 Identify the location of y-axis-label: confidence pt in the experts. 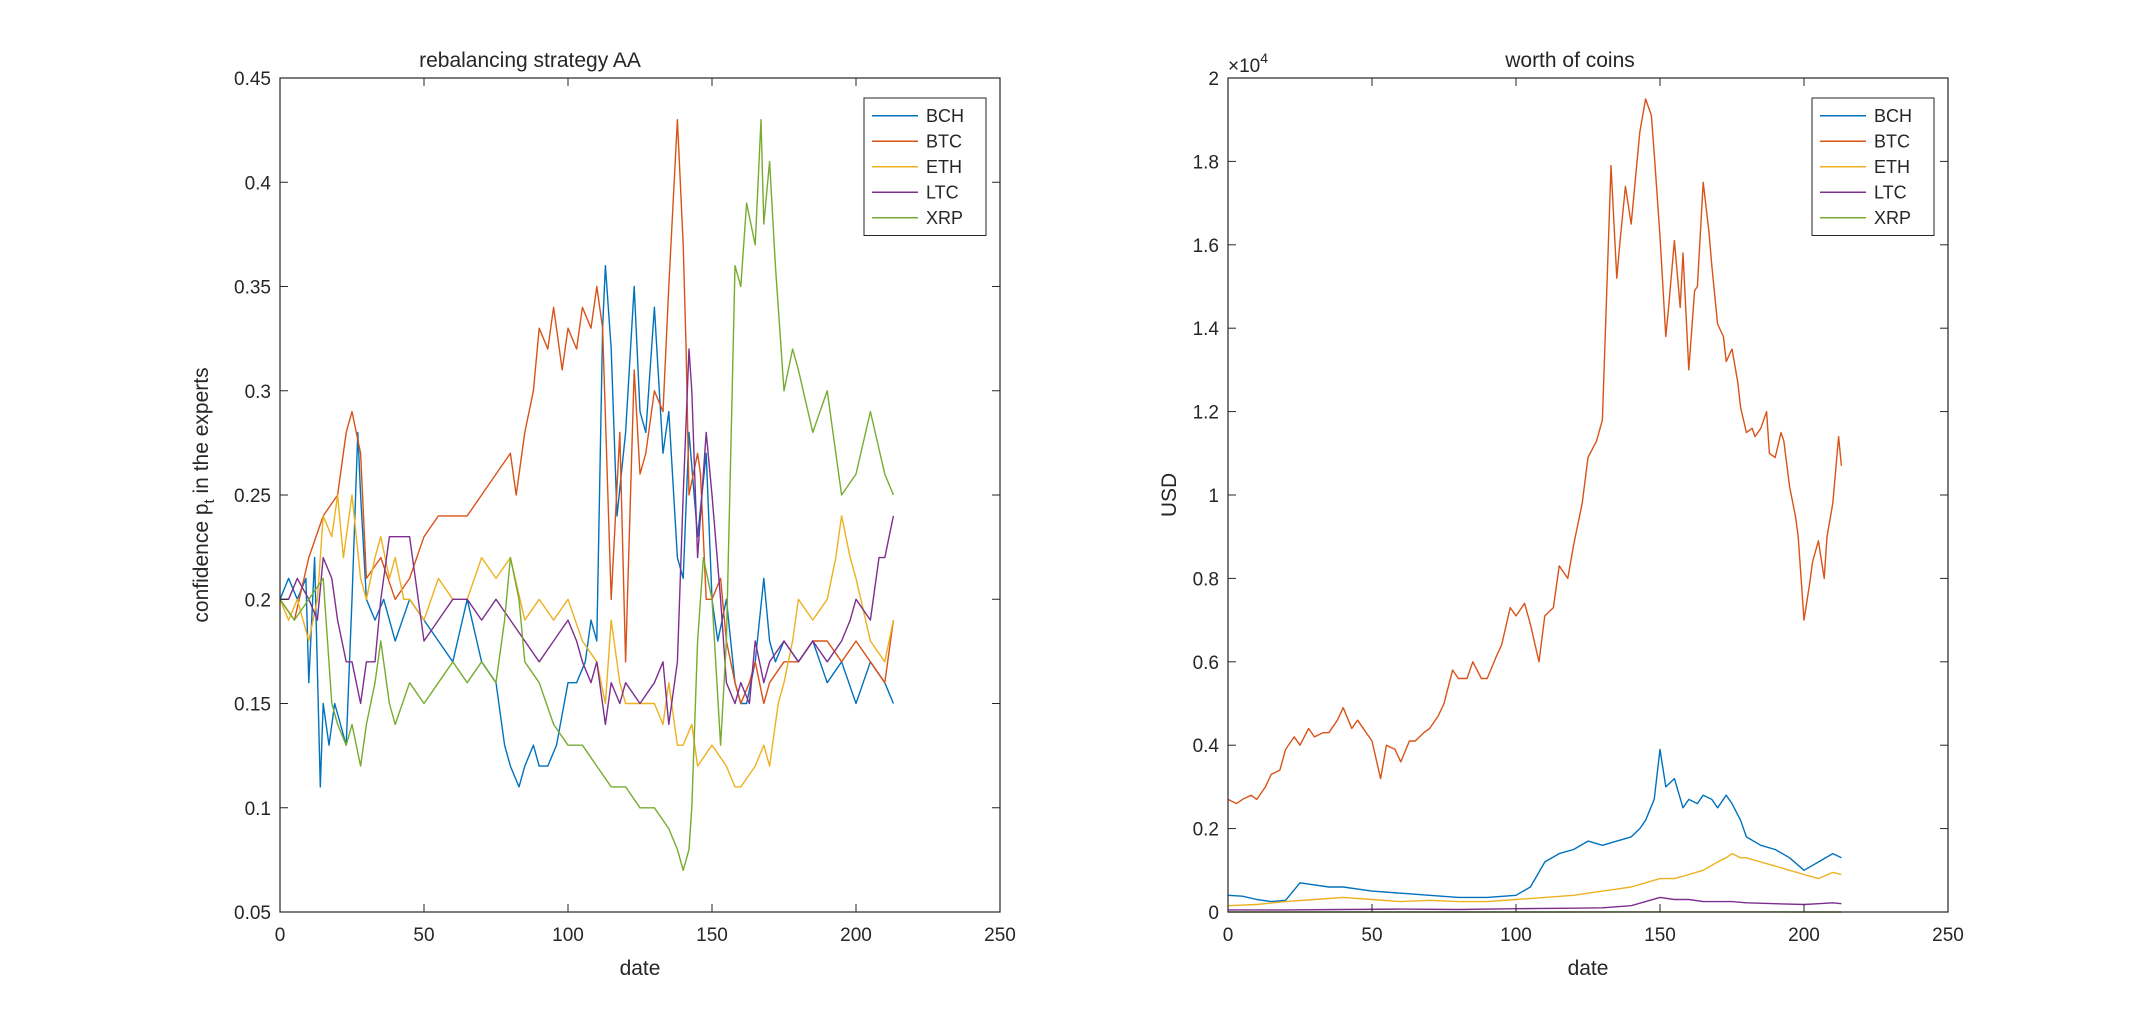
(204, 494).